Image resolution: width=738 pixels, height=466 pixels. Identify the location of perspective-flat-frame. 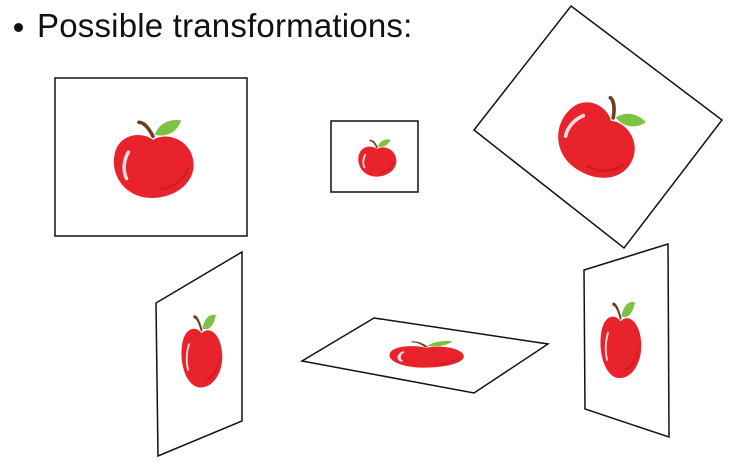
(425, 355).